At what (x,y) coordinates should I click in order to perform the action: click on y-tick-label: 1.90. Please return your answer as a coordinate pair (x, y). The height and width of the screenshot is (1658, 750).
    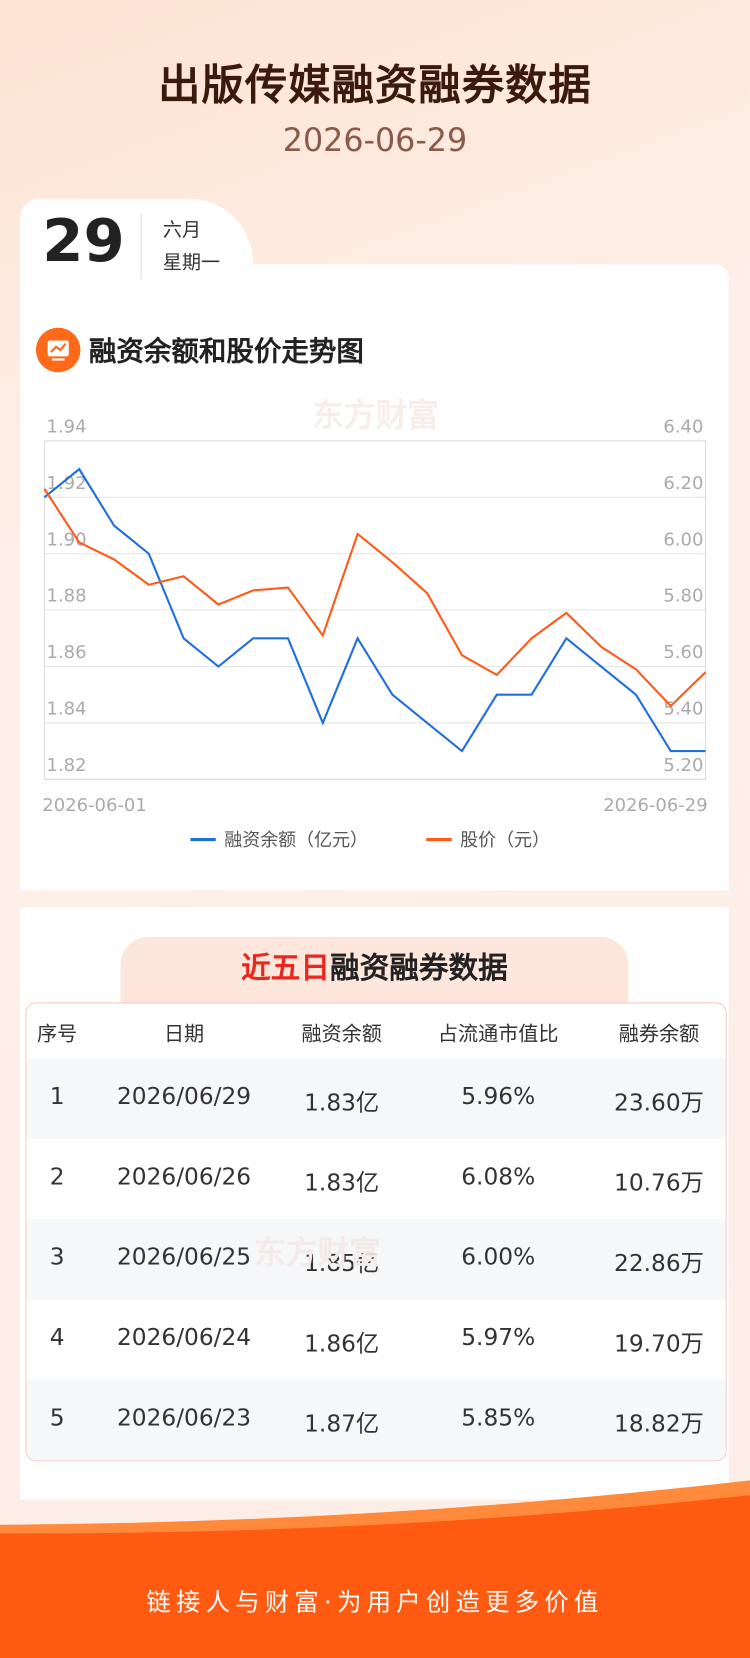
    Looking at the image, I should click on (67, 539).